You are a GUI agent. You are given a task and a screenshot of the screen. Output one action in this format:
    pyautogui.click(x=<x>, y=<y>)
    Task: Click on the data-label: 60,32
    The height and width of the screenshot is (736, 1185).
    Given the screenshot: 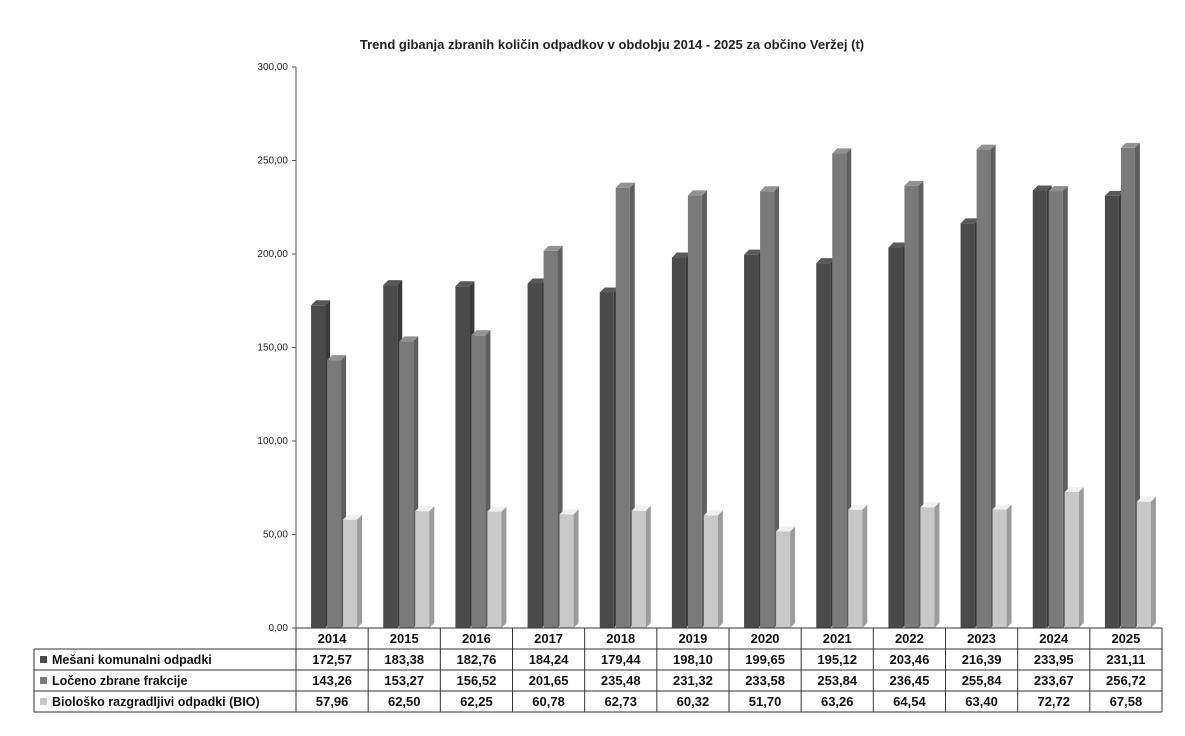 What is the action you would take?
    pyautogui.click(x=693, y=701)
    